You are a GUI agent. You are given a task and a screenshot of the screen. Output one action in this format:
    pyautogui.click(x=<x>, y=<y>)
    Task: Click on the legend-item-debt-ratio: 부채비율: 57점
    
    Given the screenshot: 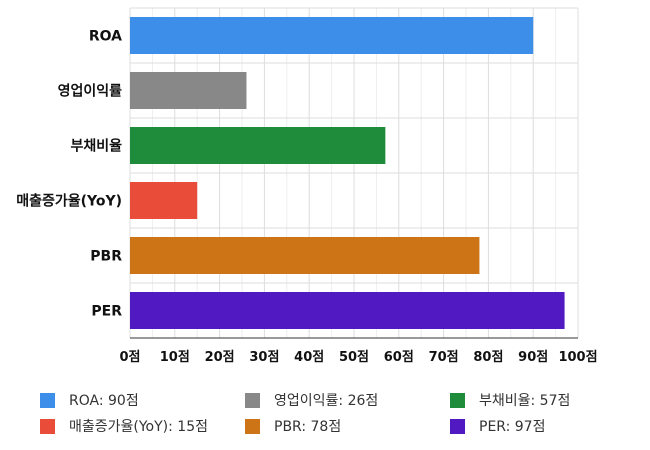 What is the action you would take?
    pyautogui.click(x=510, y=400)
    